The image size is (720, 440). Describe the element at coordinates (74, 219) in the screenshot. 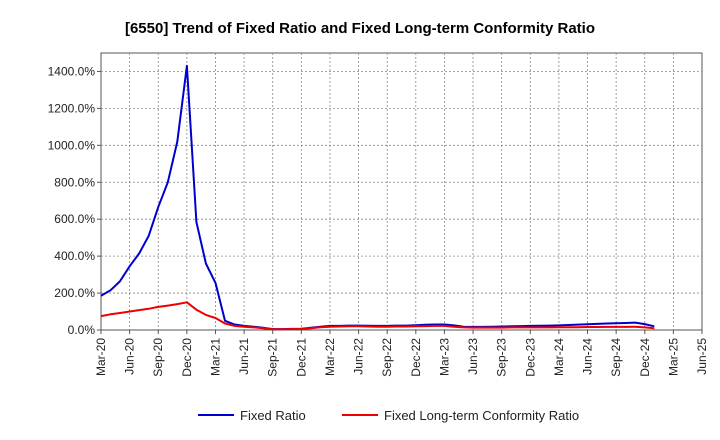

I see `y-tick-label: 600.0%` at that location.